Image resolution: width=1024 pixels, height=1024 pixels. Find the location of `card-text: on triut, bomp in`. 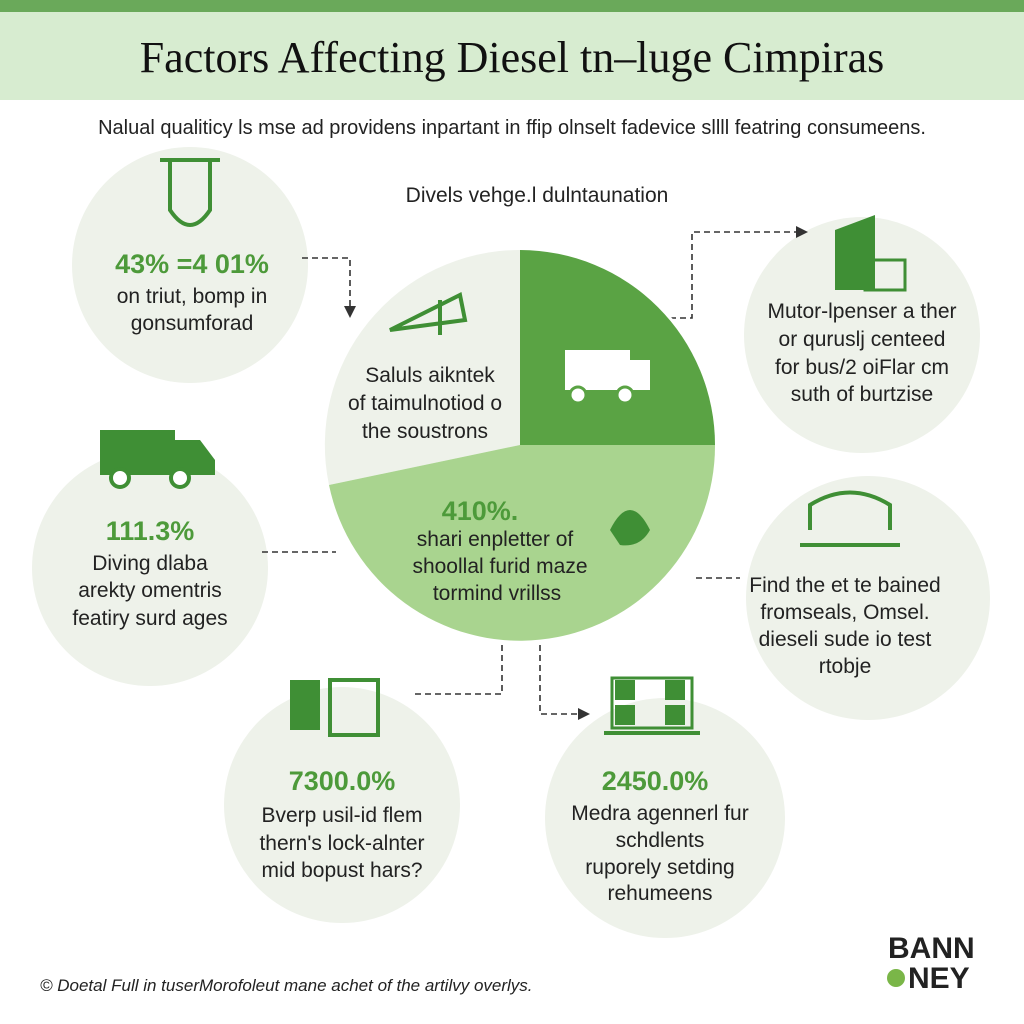

card-text: on triut, bomp in is located at coordinates (192, 296).